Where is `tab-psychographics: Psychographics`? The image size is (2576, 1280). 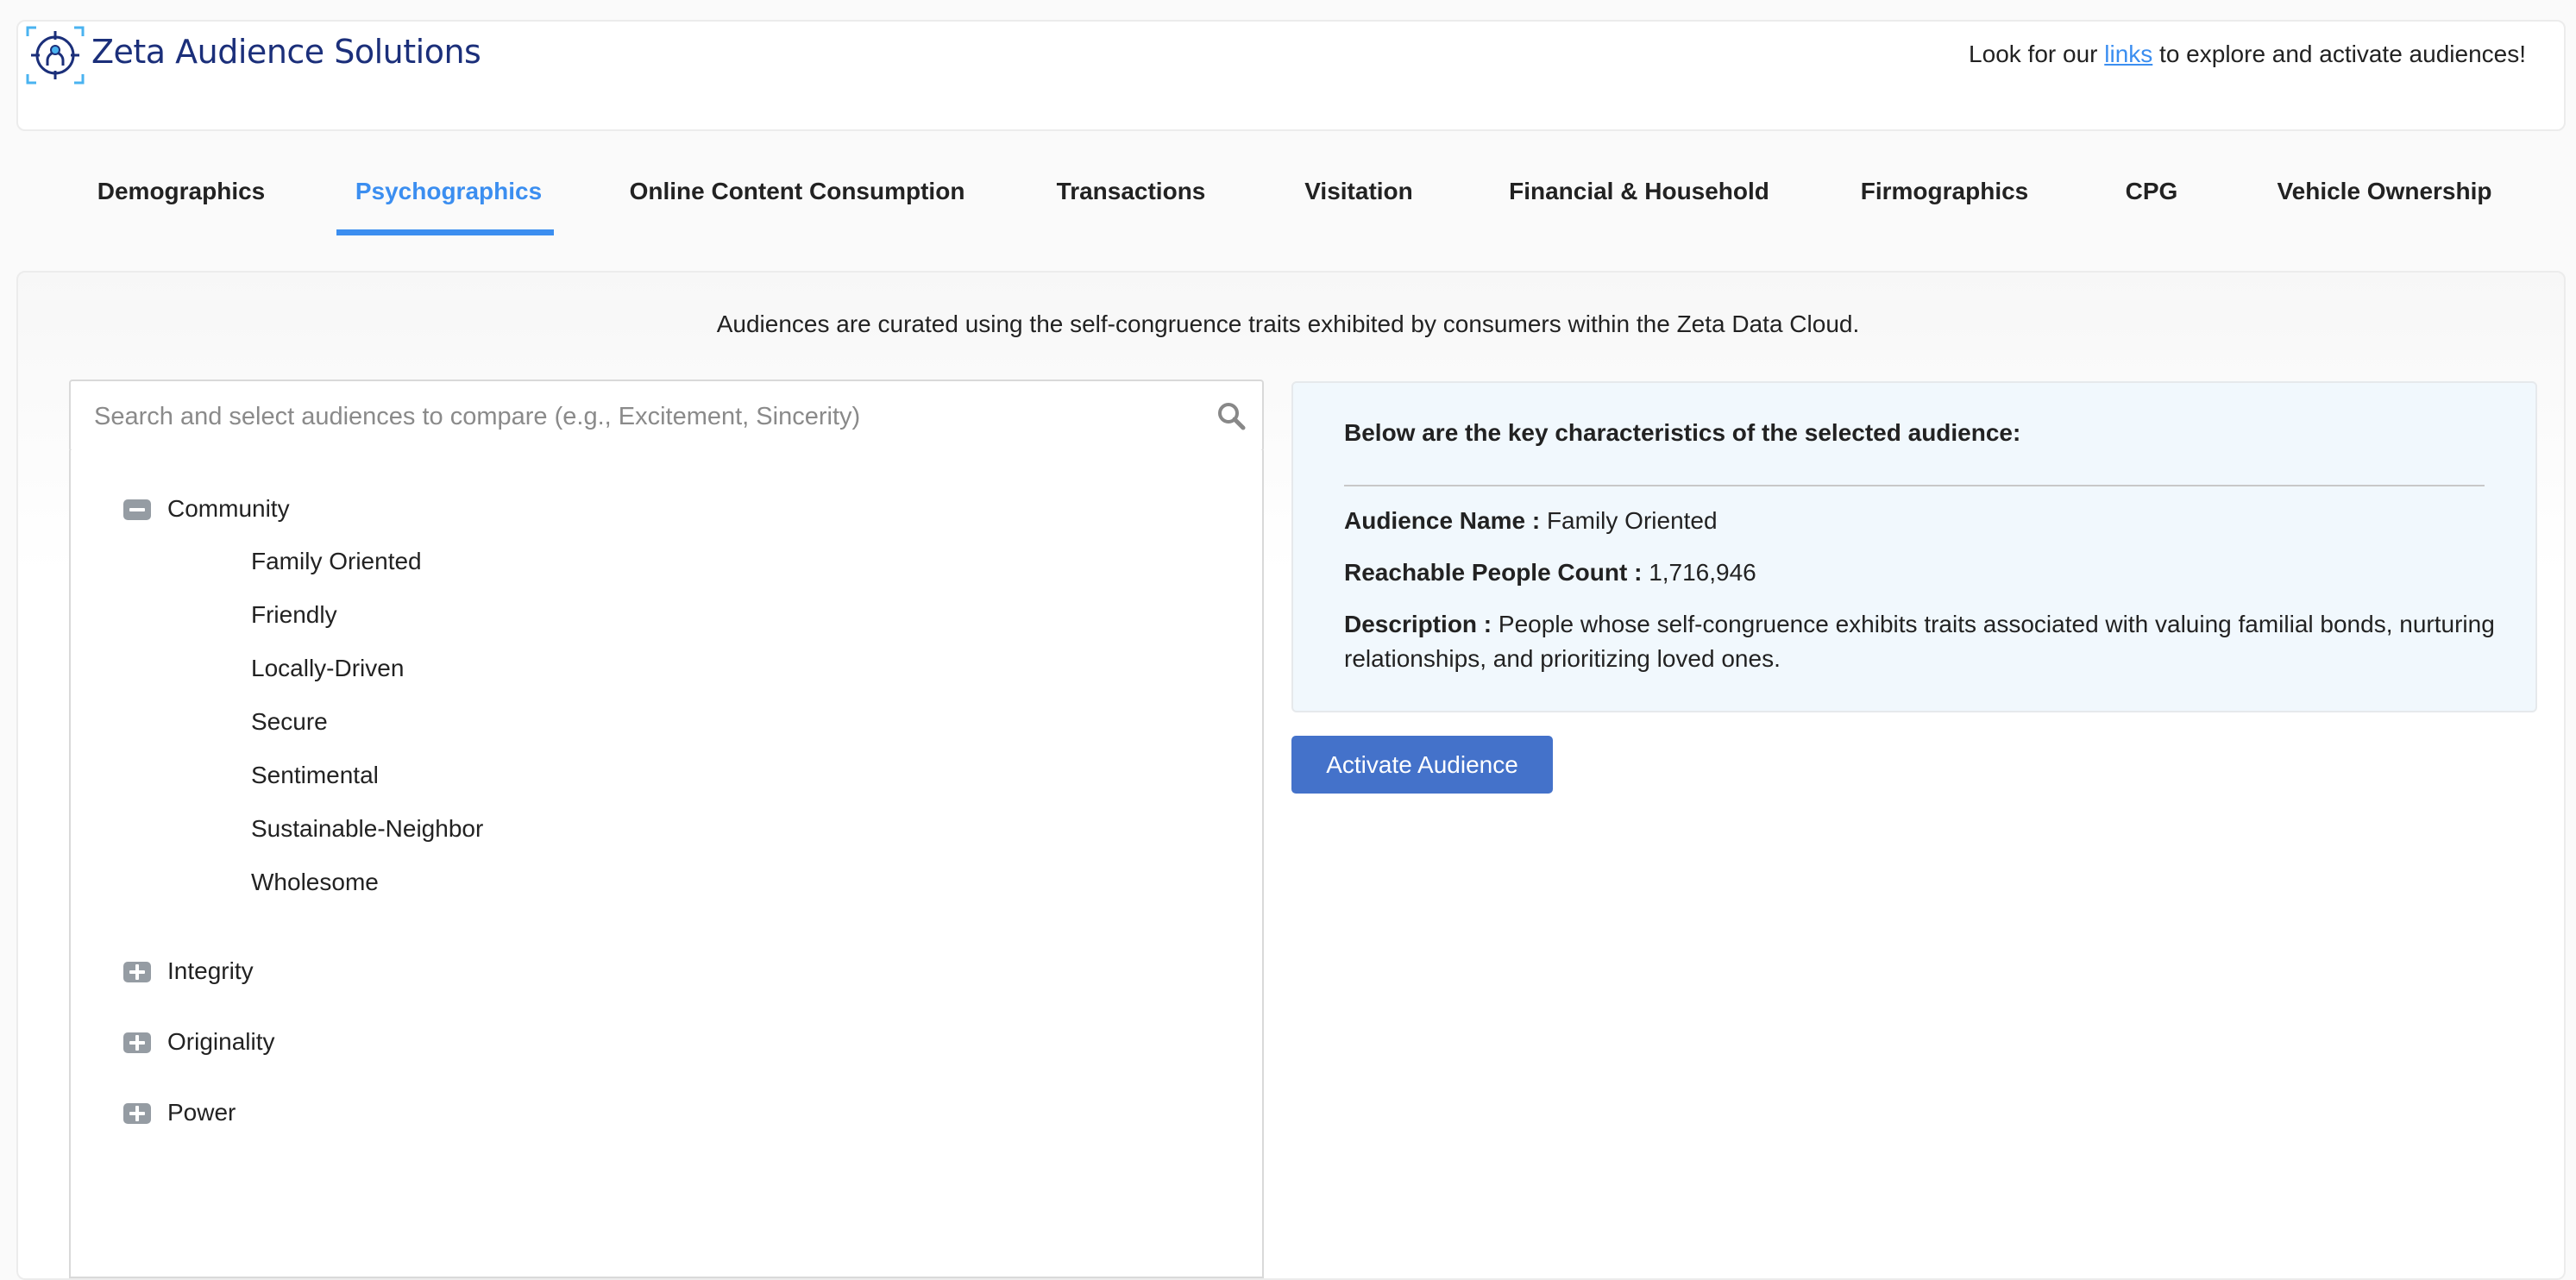 tab-psychographics: Psychographics is located at coordinates (449, 191).